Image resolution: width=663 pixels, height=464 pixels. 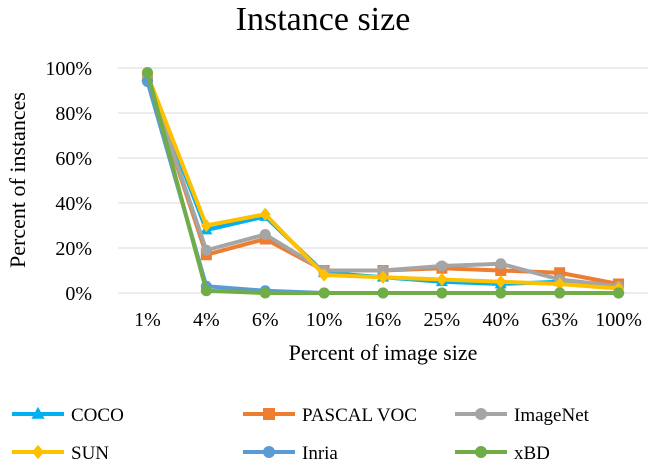 What do you see at coordinates (147, 320) in the screenshot?
I see `x-tick-label: 1%` at bounding box center [147, 320].